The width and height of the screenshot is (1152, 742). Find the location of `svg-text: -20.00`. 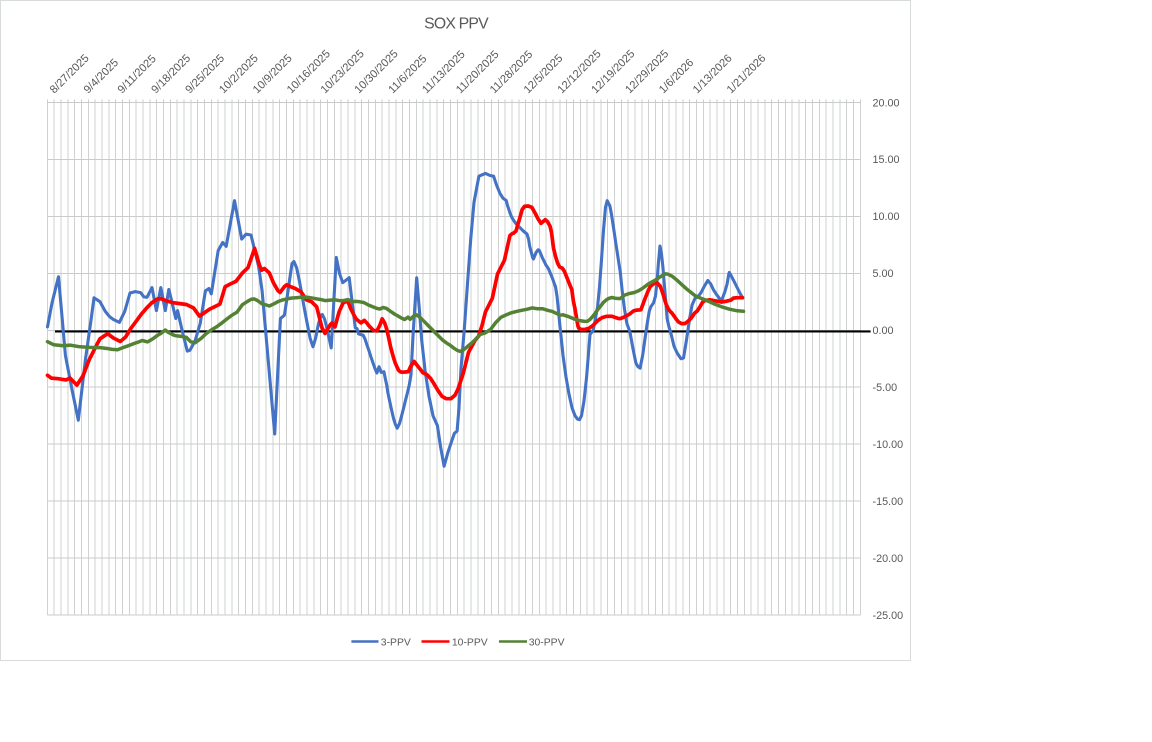

svg-text: -20.00 is located at coordinates (888, 559).